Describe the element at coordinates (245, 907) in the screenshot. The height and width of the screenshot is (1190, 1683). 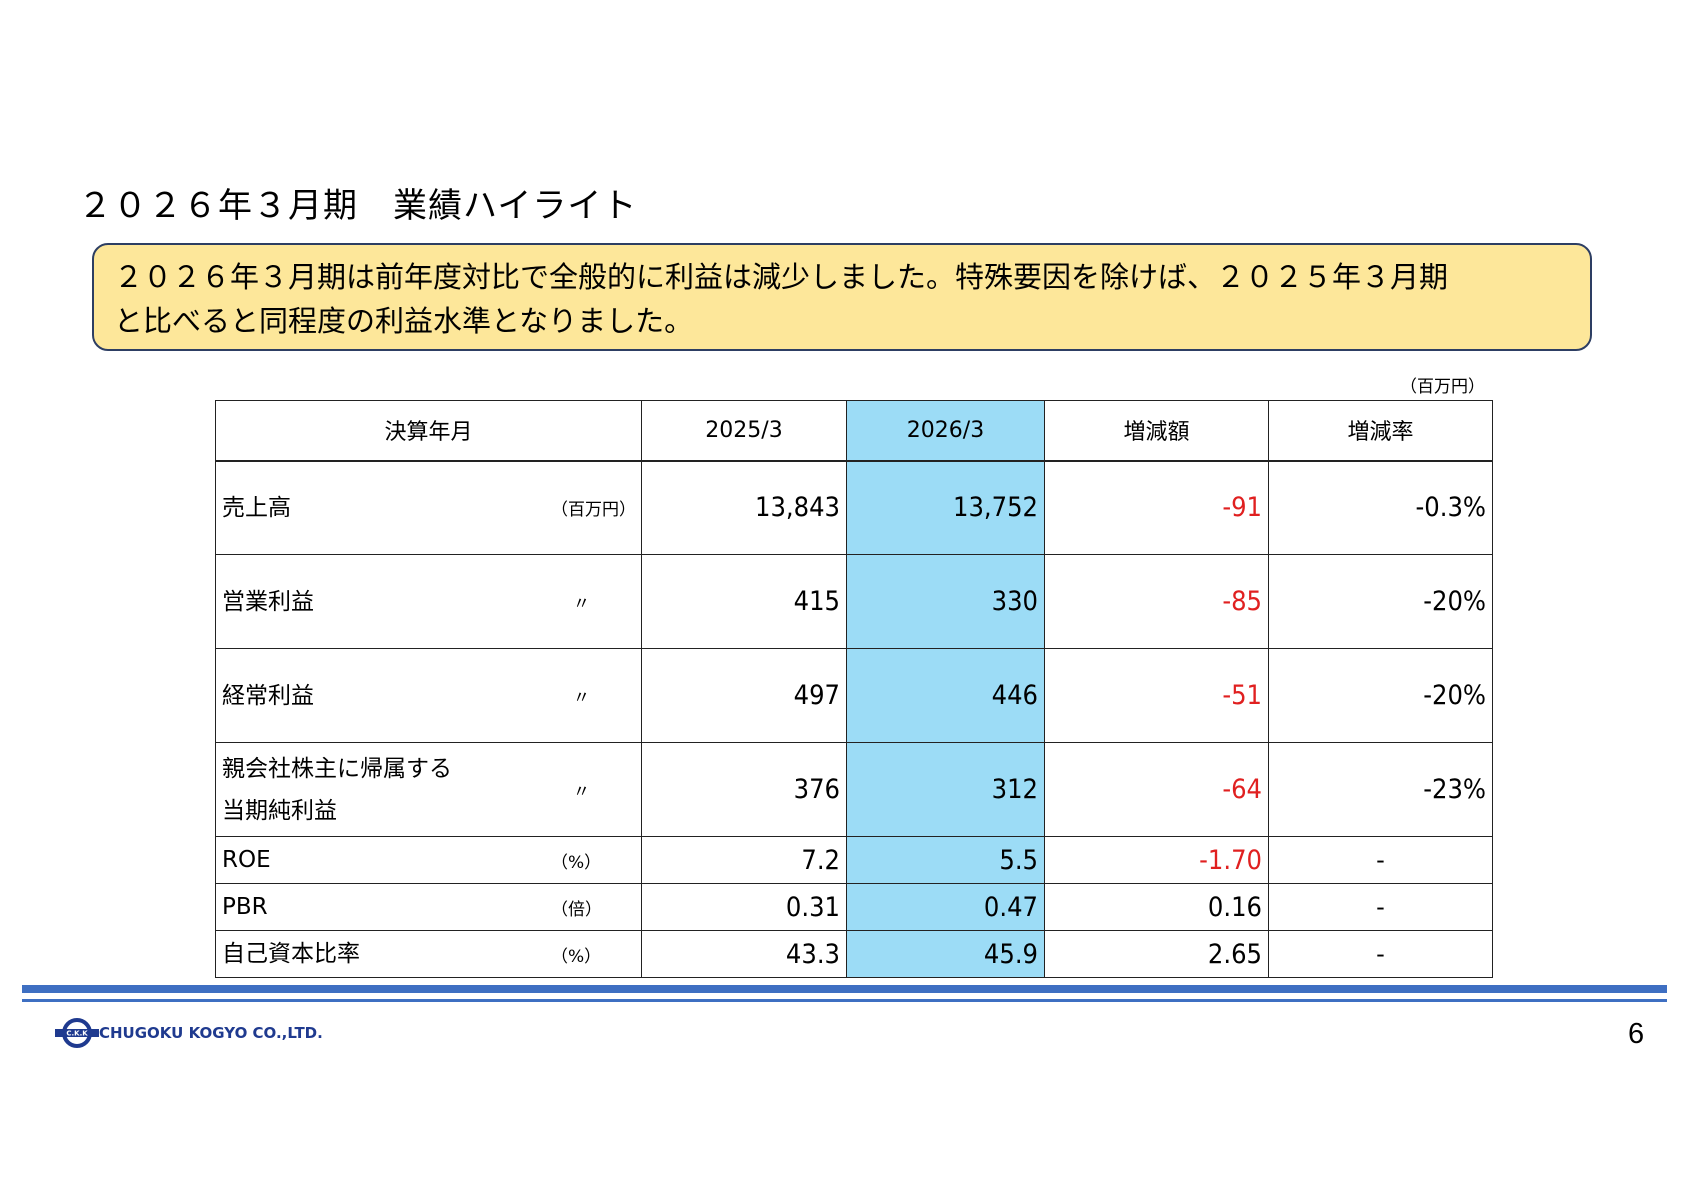
I see `row-label: PBR` at that location.